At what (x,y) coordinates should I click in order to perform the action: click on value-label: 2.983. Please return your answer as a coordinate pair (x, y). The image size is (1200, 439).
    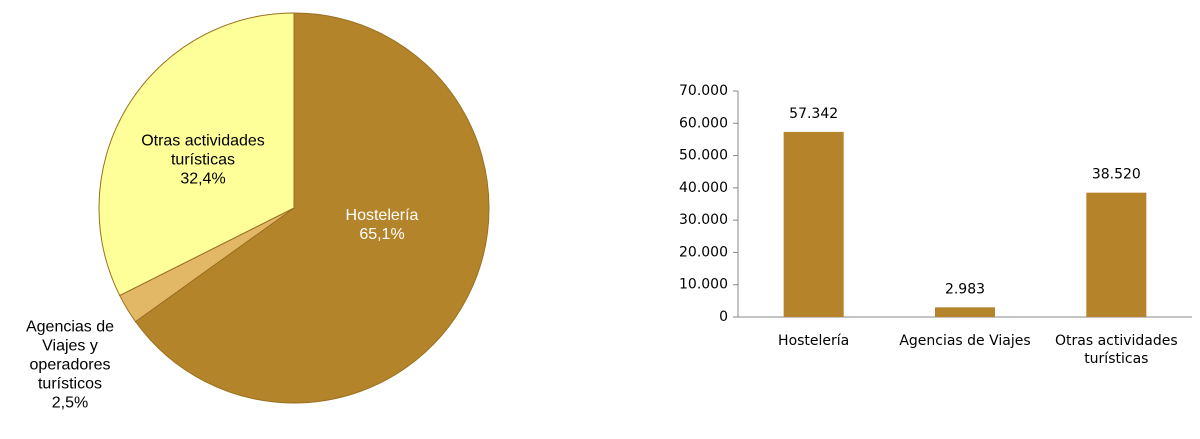
    Looking at the image, I should click on (965, 289).